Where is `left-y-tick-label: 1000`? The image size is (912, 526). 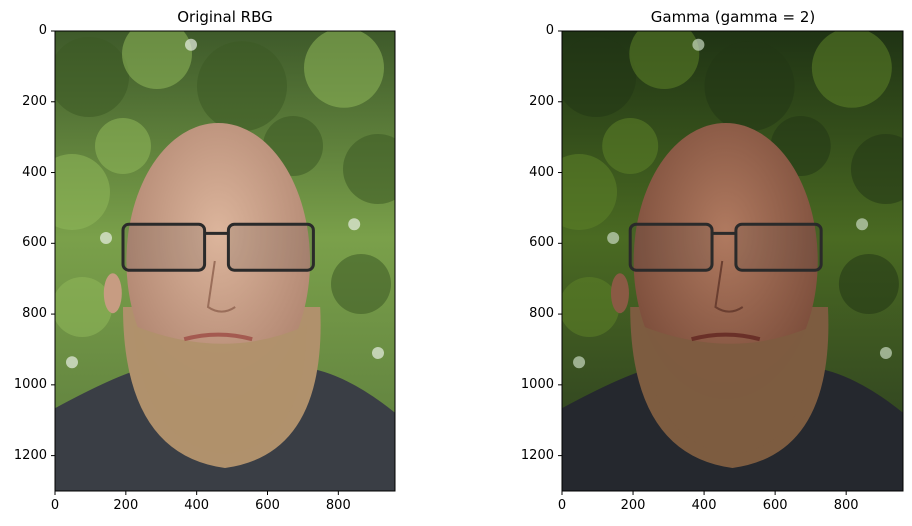 left-y-tick-label: 1000 is located at coordinates (30, 384).